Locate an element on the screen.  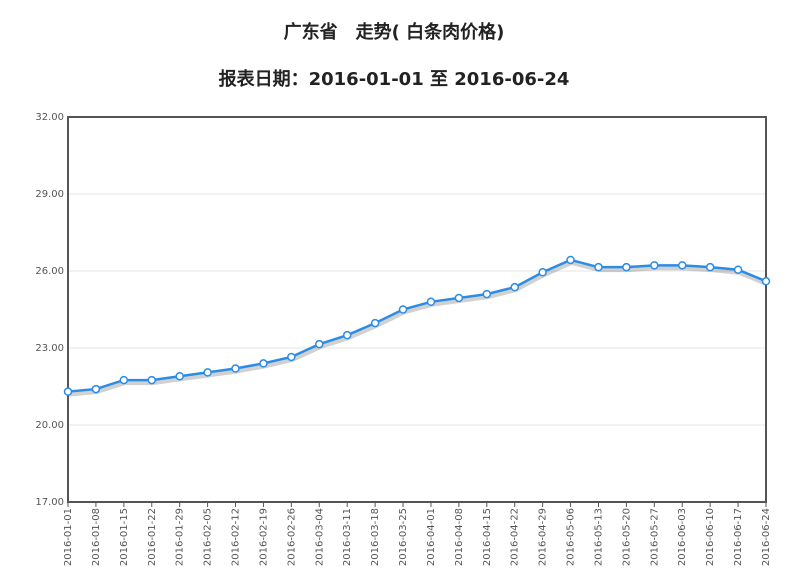
x-tick-label: 2016-02-19 is located at coordinates (263, 537).